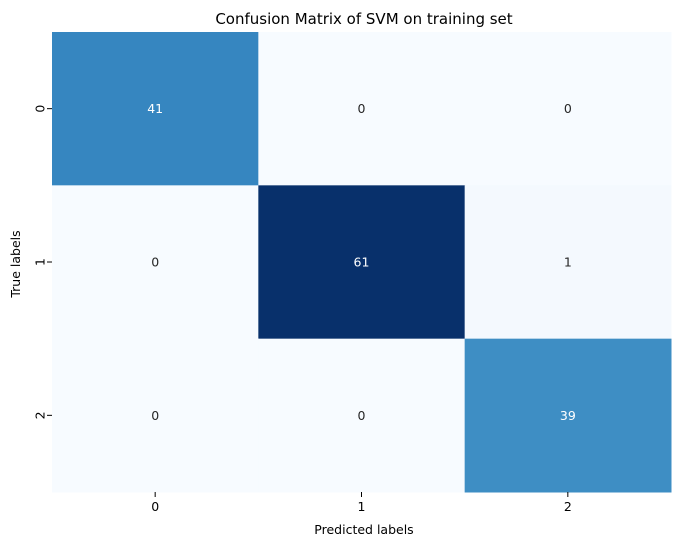 This screenshot has height=547, width=683. I want to click on y-axis-label: True labels, so click(15, 264).